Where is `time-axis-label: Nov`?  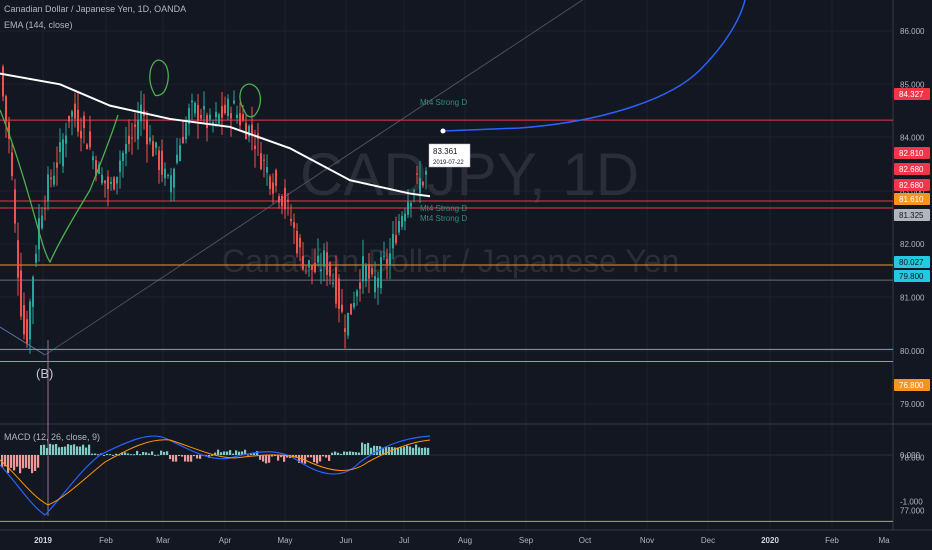 time-axis-label: Nov is located at coordinates (647, 540).